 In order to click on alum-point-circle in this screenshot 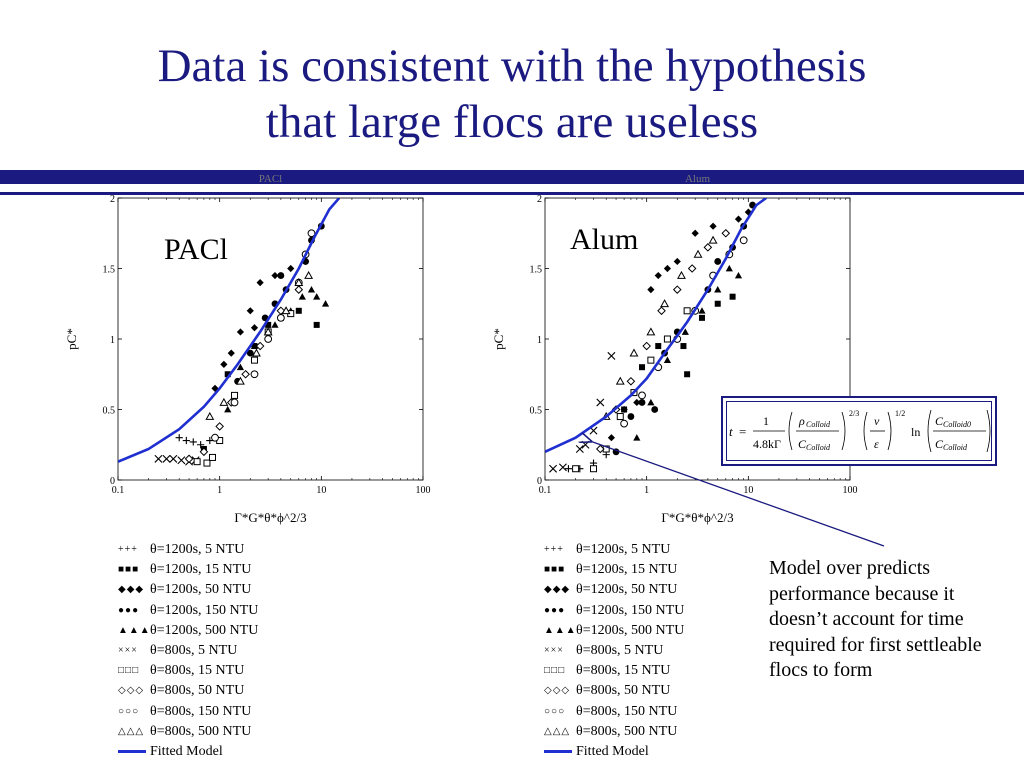, I will do `click(718, 261)`.